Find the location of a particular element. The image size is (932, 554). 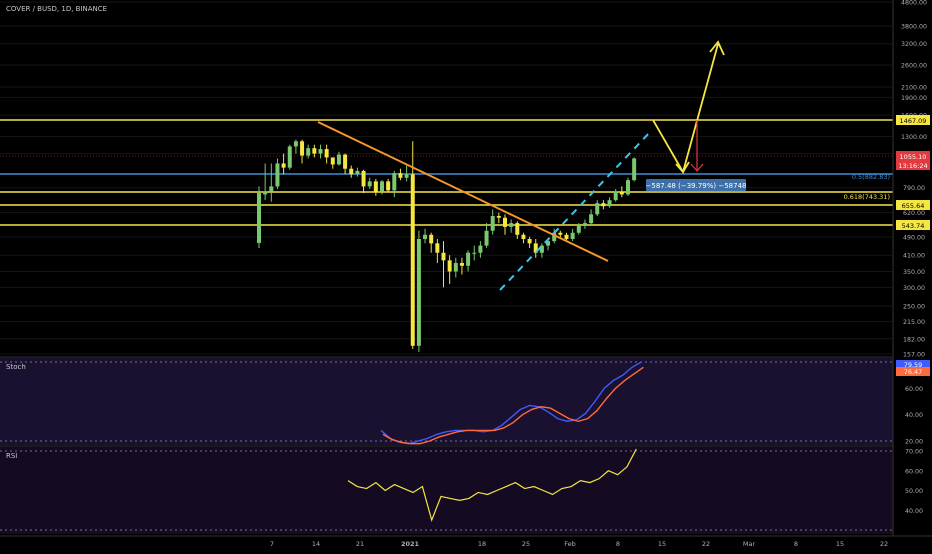

time-tick-label: Feb is located at coordinates (570, 544).